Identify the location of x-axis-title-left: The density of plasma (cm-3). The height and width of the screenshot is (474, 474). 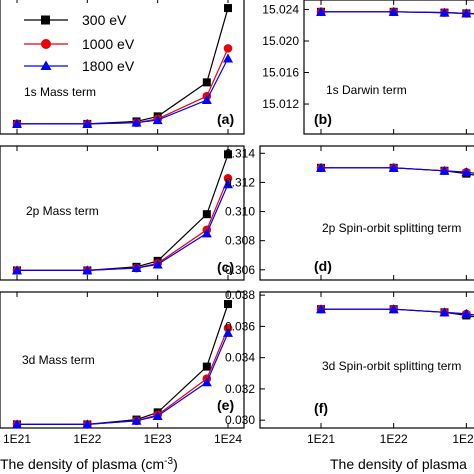
(89, 464).